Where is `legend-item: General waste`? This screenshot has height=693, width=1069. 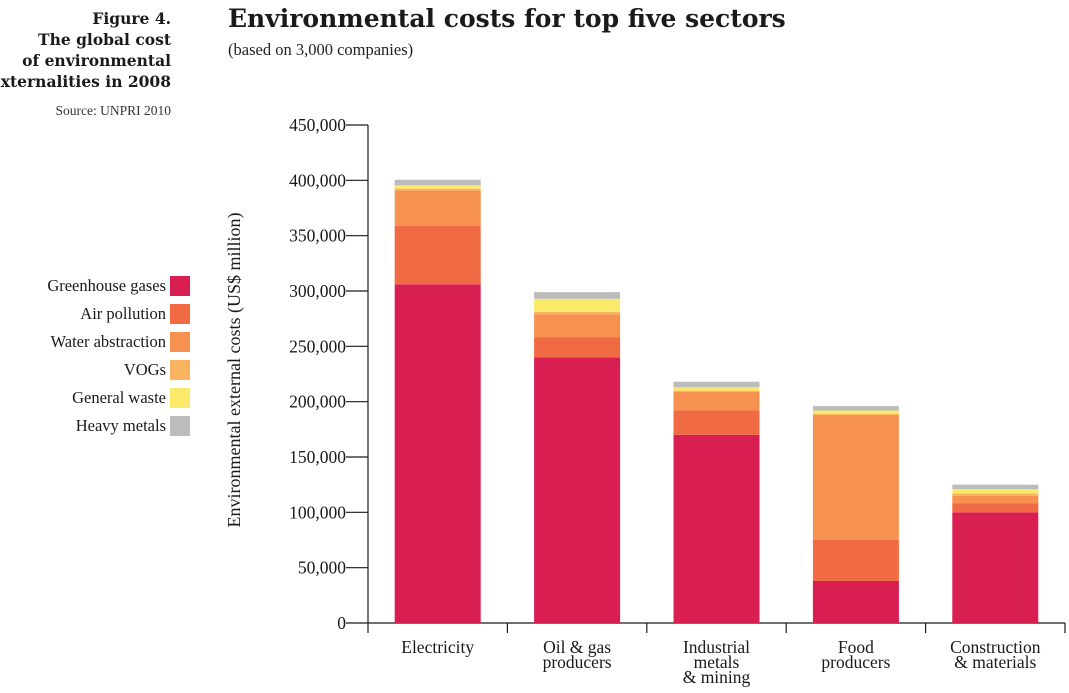
legend-item: General waste is located at coordinates (118, 398).